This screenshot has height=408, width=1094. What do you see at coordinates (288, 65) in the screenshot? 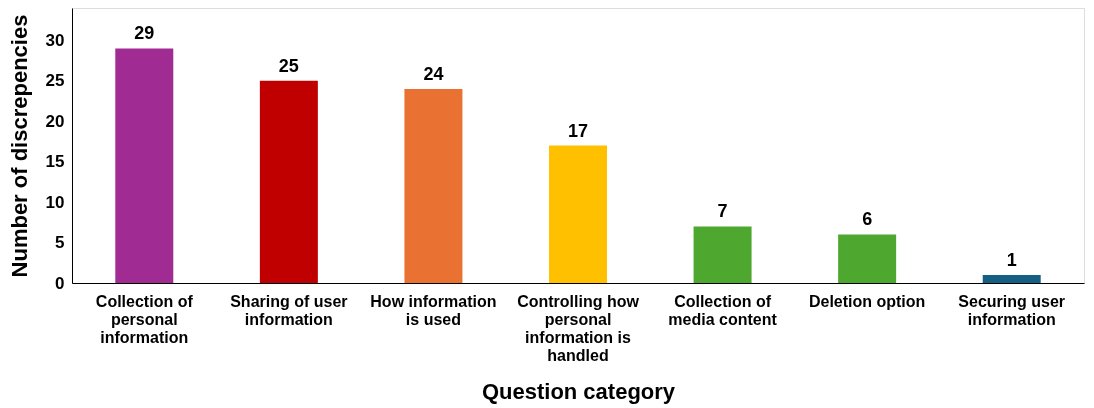
I see `data-label: 25` at bounding box center [288, 65].